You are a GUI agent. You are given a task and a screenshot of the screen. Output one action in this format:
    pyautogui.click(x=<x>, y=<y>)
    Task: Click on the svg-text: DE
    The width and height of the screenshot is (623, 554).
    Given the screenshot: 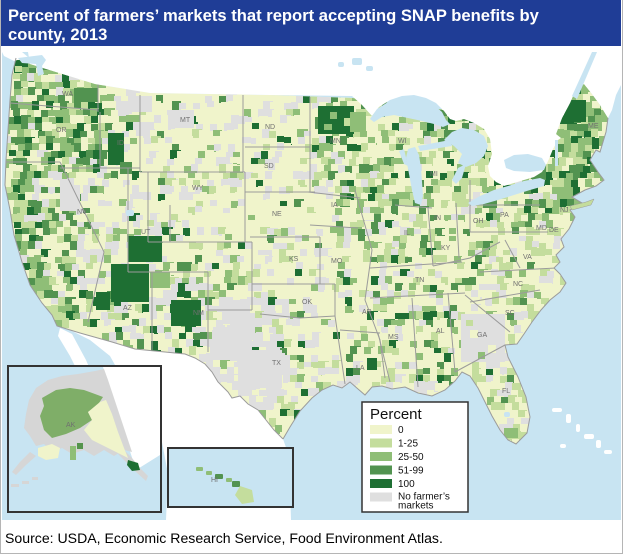 What is the action you would take?
    pyautogui.click(x=554, y=230)
    